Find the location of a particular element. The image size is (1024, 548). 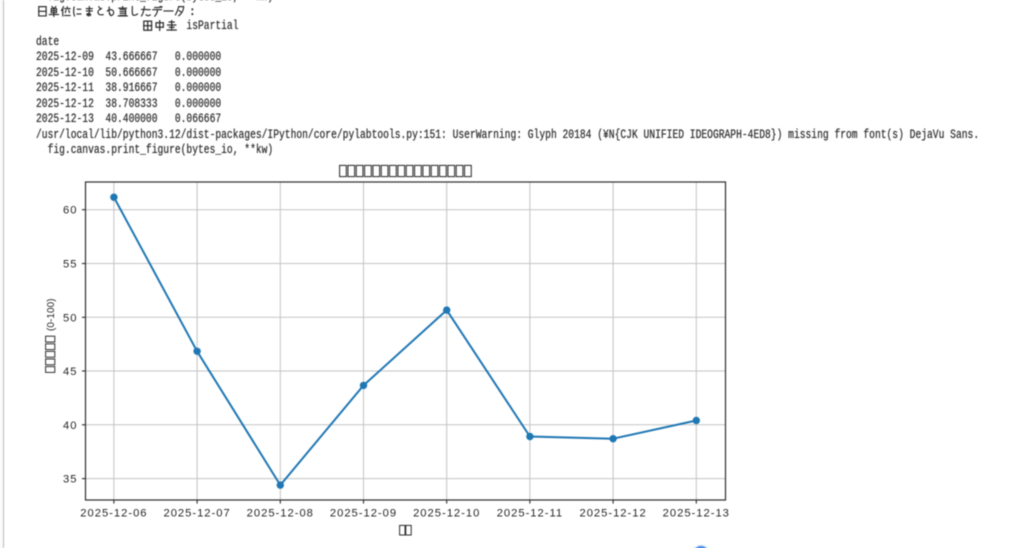

svg-text: 40 is located at coordinates (70, 426).